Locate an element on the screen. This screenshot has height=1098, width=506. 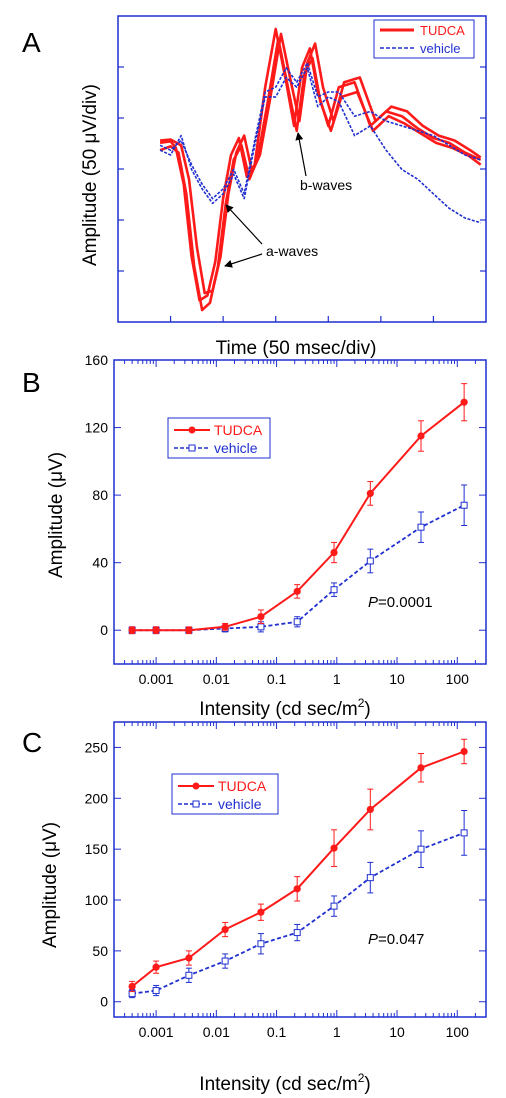
panel-b-ytick-label: 120 is located at coordinates (97, 428).